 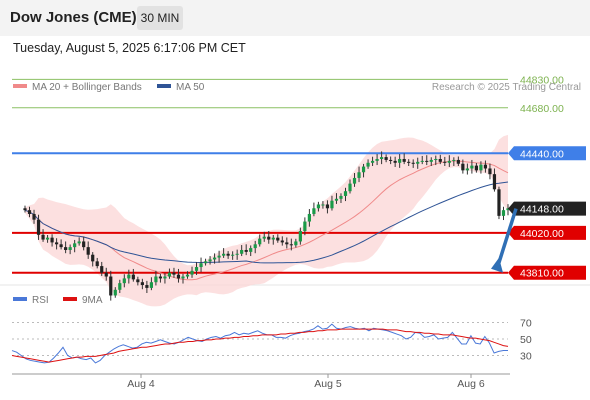 I want to click on last-price-tag, so click(x=547, y=208).